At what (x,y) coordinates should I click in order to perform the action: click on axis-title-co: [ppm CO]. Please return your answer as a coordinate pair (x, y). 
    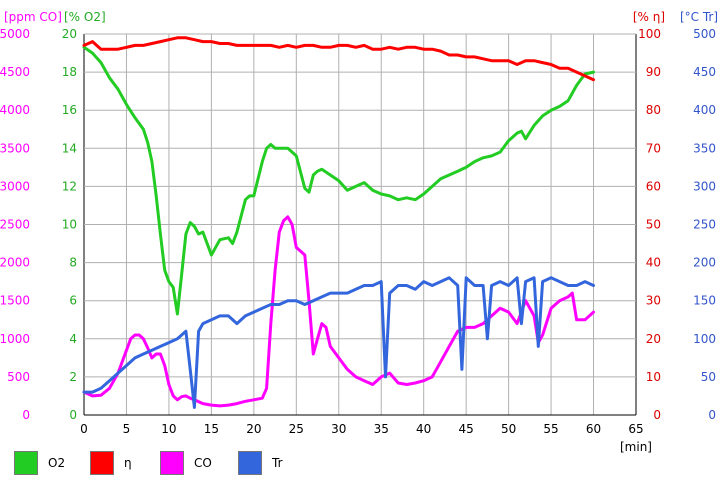
    Looking at the image, I should click on (33, 17).